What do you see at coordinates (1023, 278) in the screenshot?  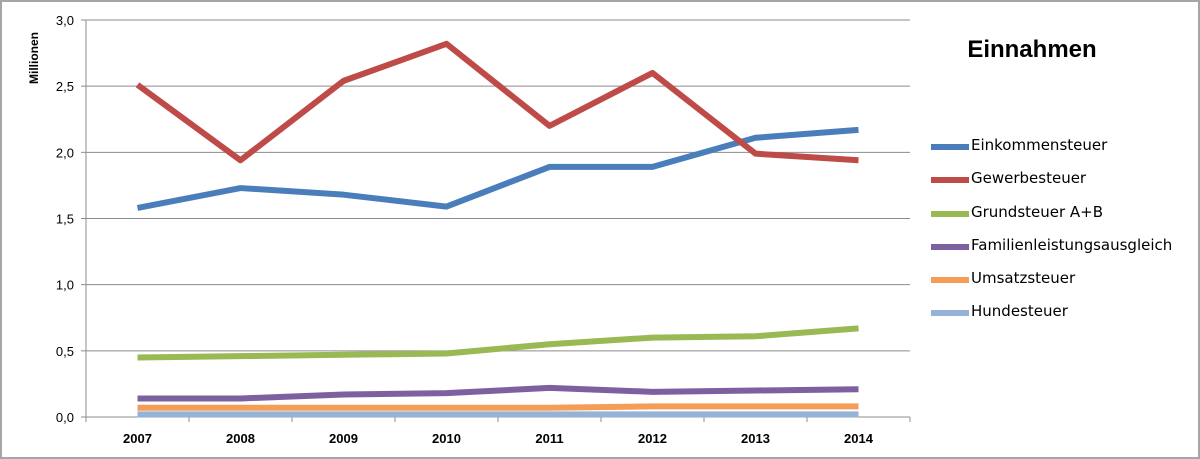 I see `legend-label: Umsatzsteuer` at bounding box center [1023, 278].